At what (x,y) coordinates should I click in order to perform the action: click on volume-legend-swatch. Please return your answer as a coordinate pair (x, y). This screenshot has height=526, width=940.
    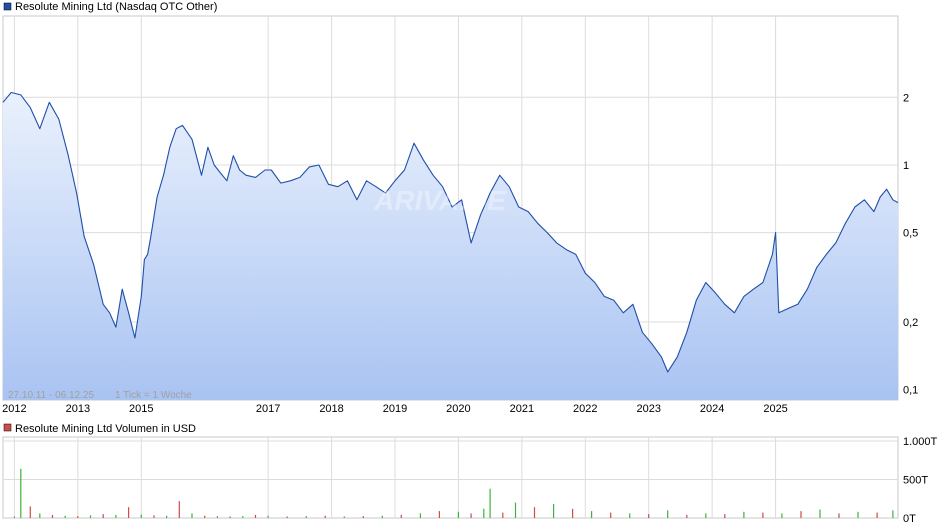
    Looking at the image, I should click on (7, 427).